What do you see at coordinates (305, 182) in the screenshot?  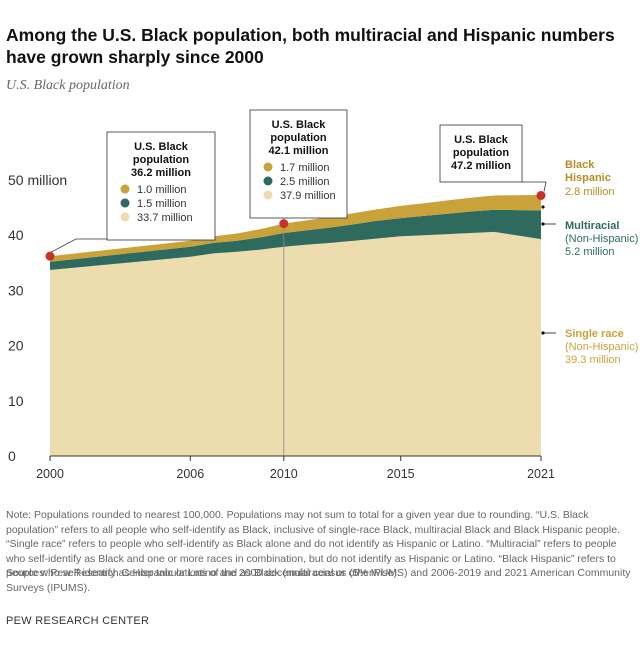 I see `callout-value: 2.5 million` at bounding box center [305, 182].